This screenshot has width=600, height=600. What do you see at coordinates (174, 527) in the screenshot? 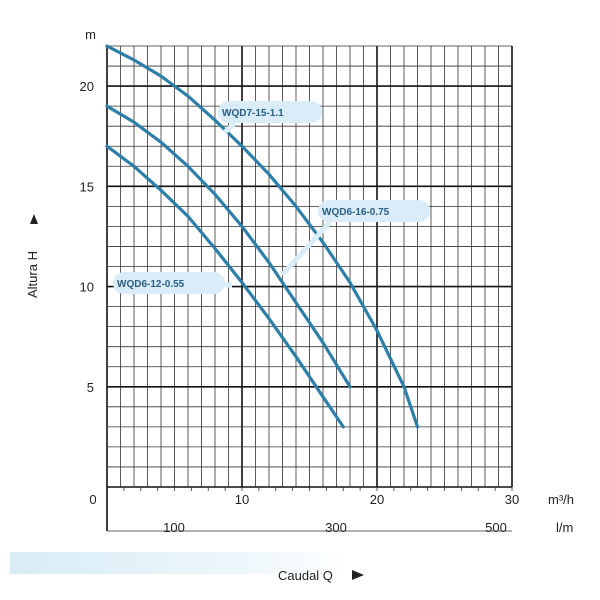
I see `x2-tick-label: 100` at bounding box center [174, 527].